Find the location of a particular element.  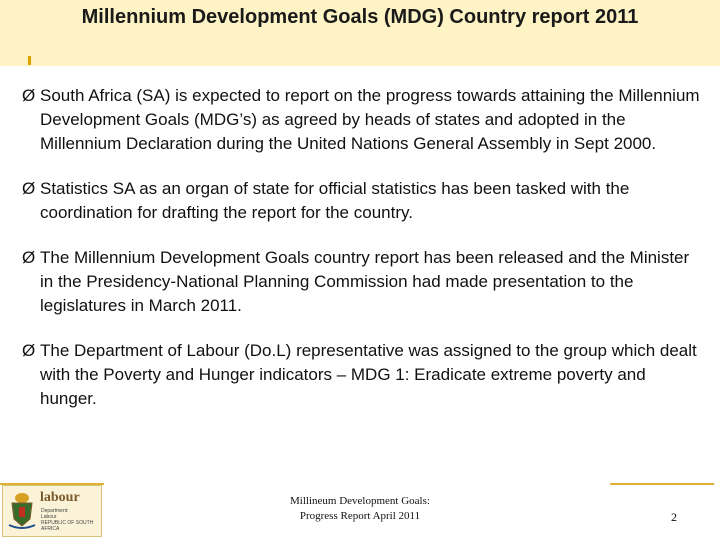

coat-of-arms-icon is located at coordinates (22, 511).